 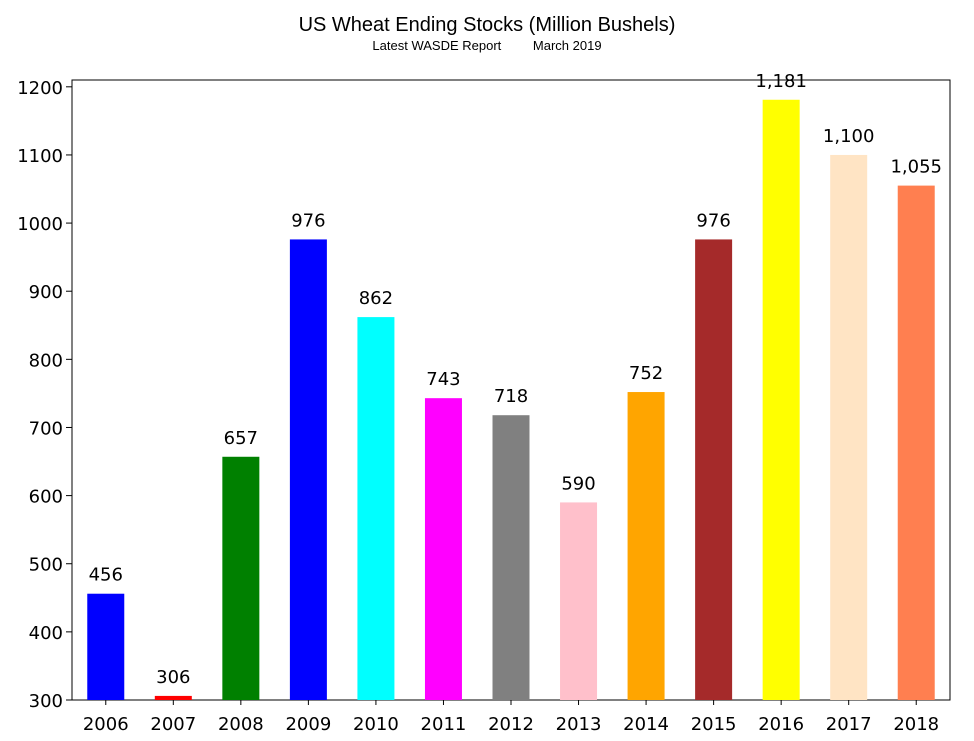 What do you see at coordinates (781, 81) in the screenshot?
I see `data-label-2016: 1,181` at bounding box center [781, 81].